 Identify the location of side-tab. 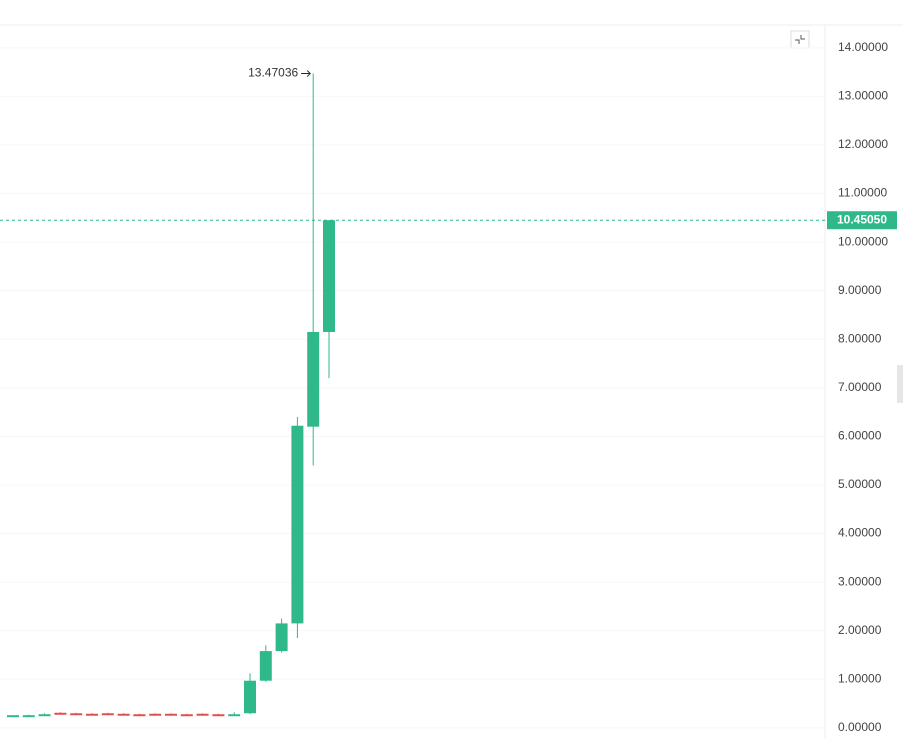
(900, 384).